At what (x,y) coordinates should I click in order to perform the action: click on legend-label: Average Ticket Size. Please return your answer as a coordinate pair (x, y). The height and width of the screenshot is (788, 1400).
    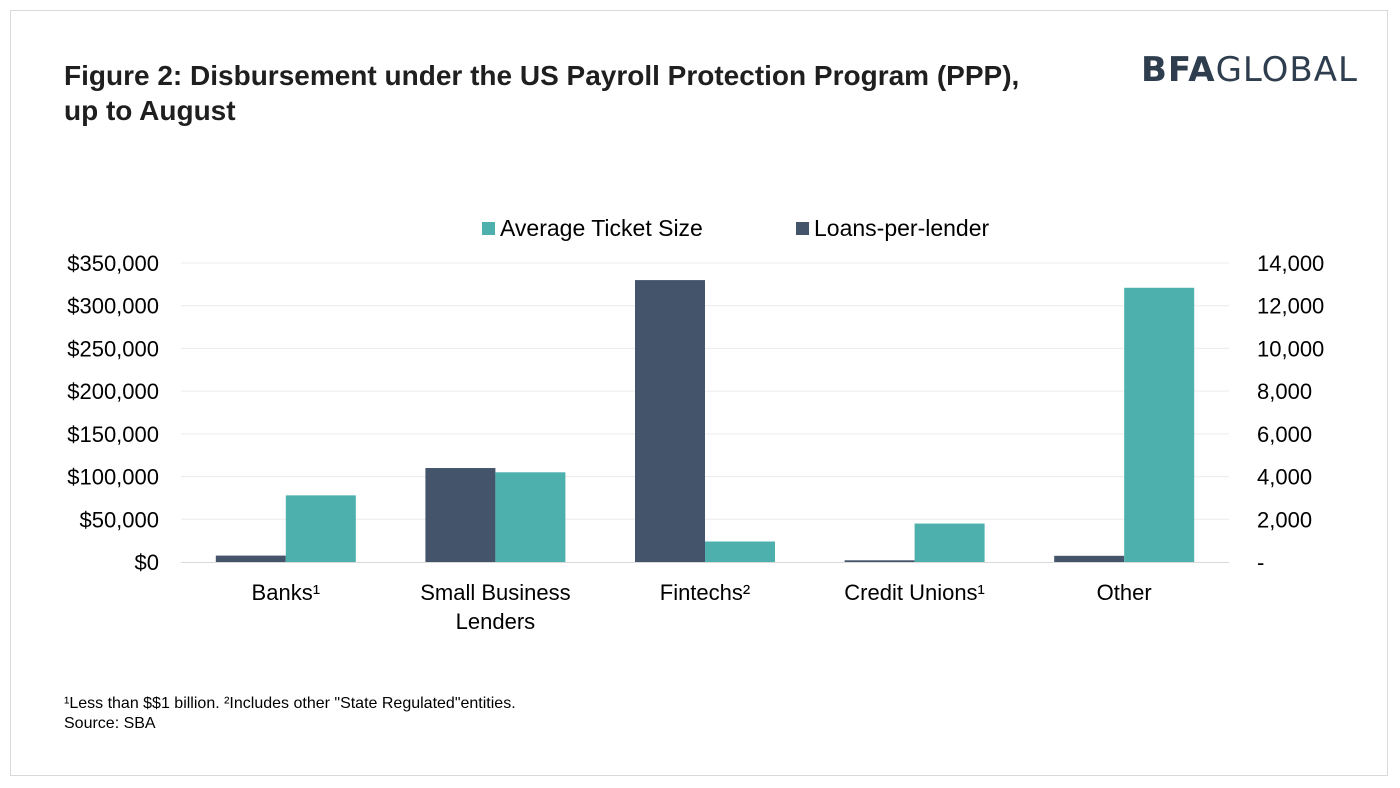
    Looking at the image, I should click on (601, 228).